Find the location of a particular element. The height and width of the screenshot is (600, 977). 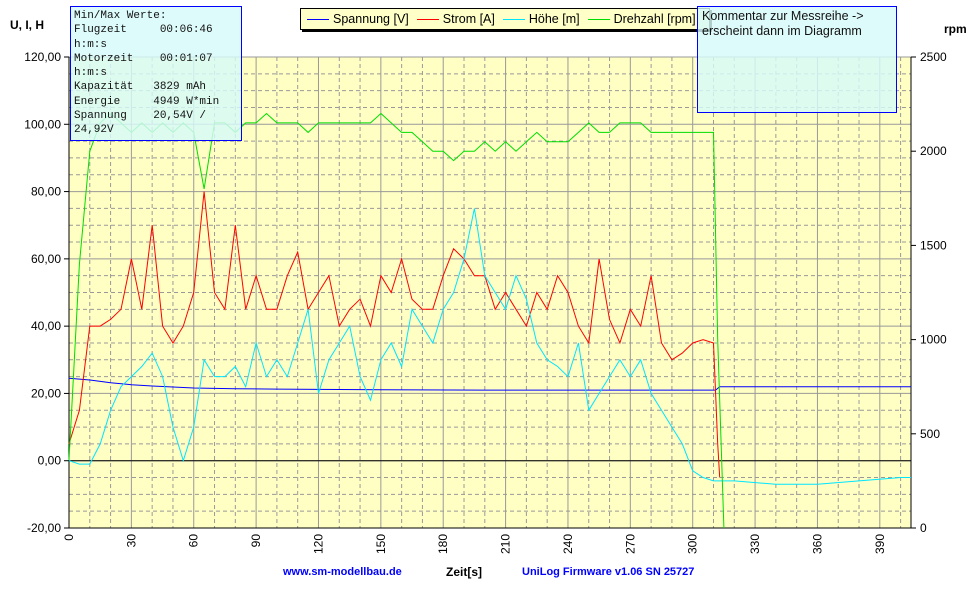

legend-label: Spannung [V] is located at coordinates (371, 19).